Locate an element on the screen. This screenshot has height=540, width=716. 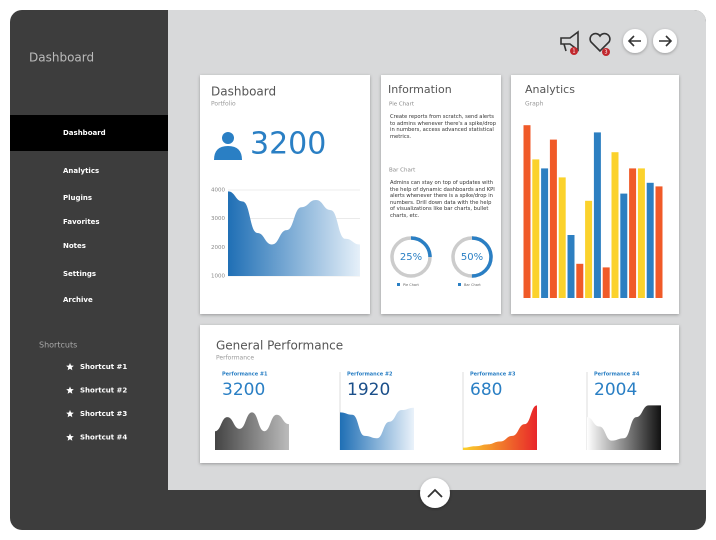
shortcut-item: Shortcut #4 is located at coordinates (103, 438).